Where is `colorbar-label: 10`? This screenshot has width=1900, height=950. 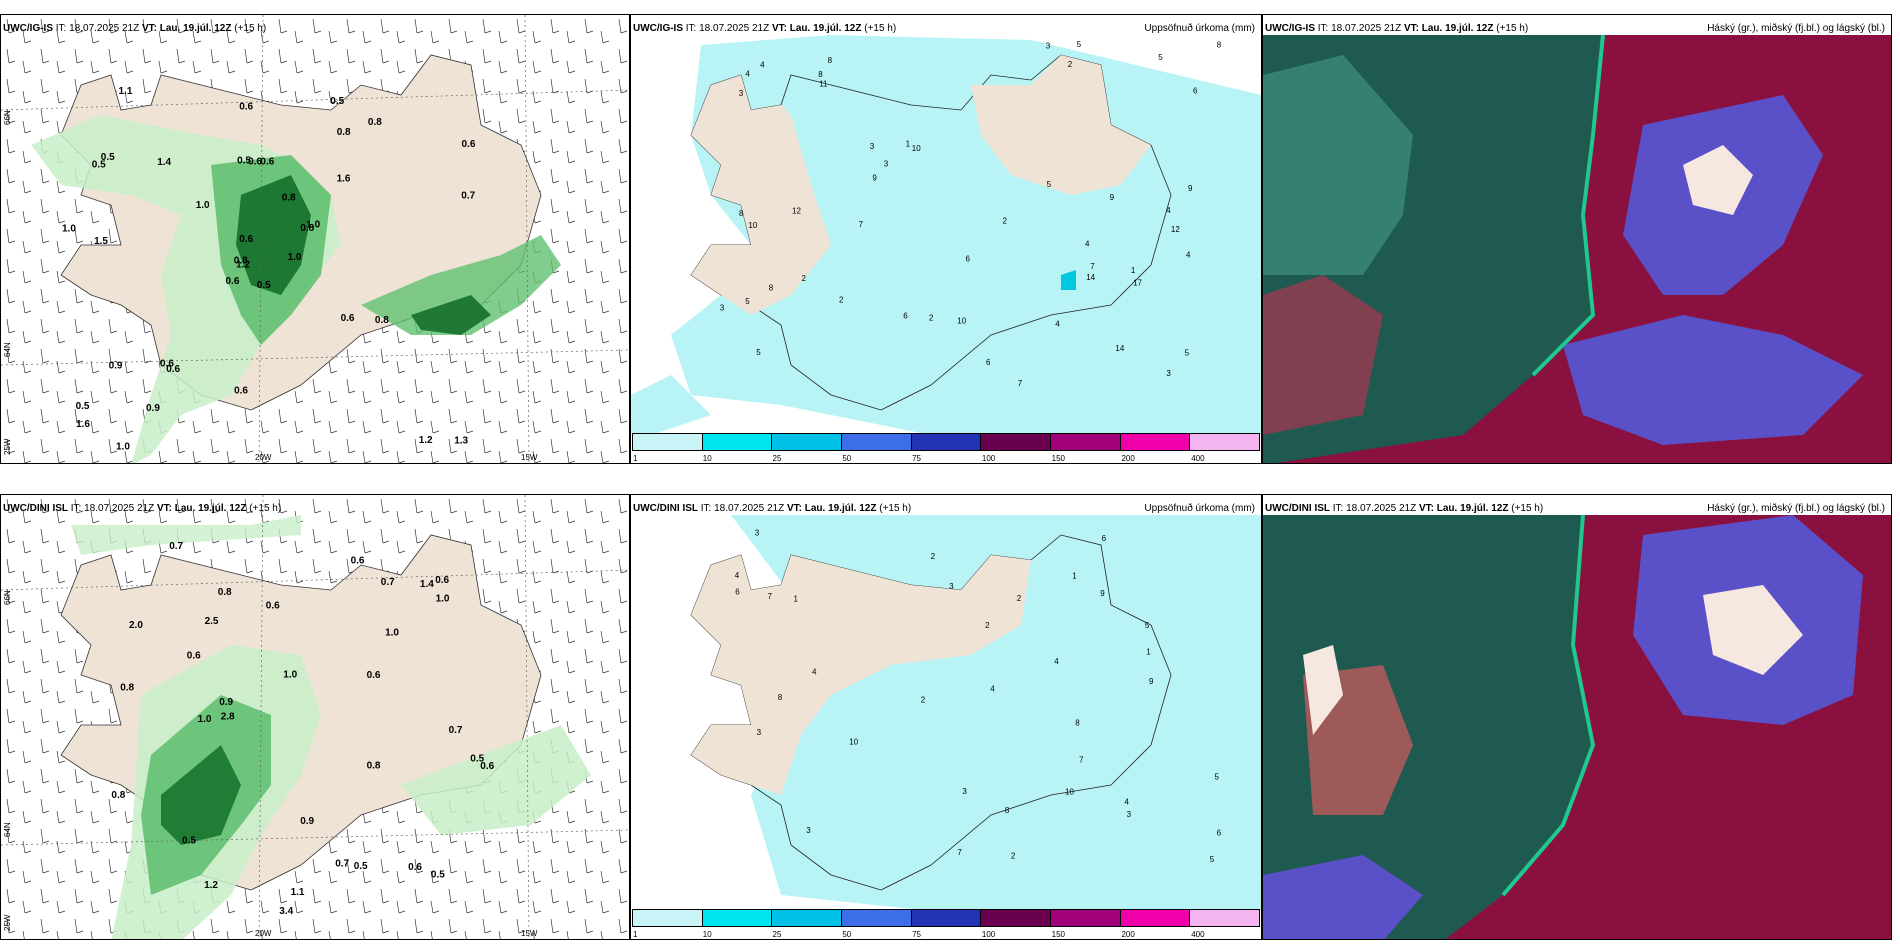 colorbar-label: 10 is located at coordinates (707, 458).